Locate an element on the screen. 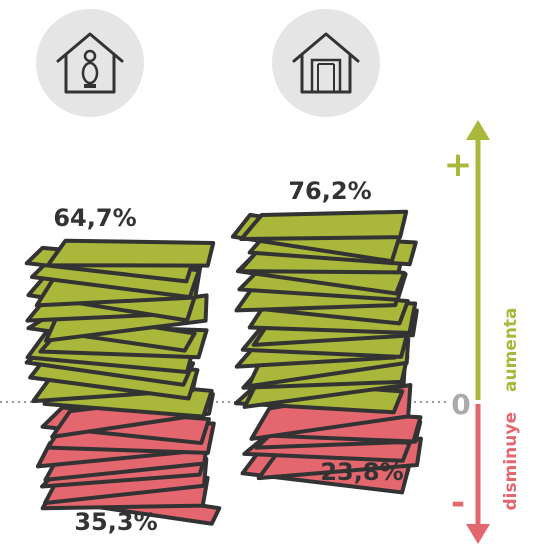 Image resolution: width=533 pixels, height=548 pixels. data-label-increase-1: 76,2% is located at coordinates (329, 191).